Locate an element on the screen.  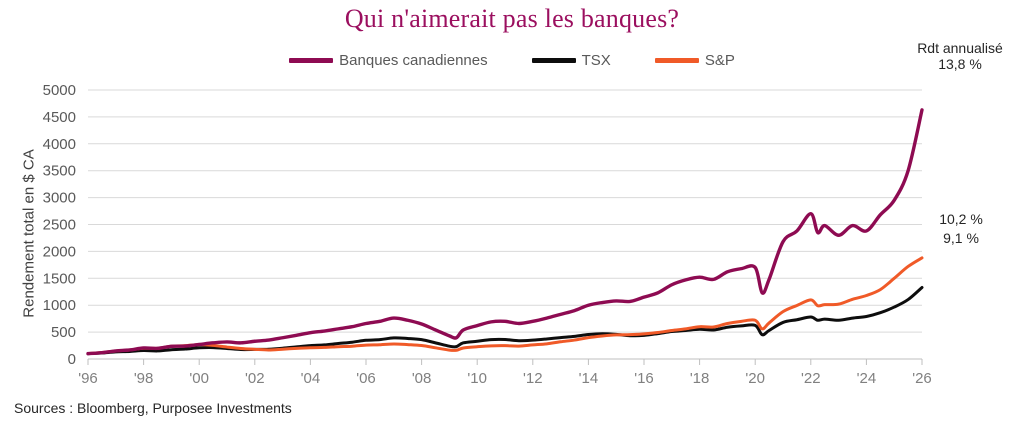
y-axis-tick-label: 4500 is located at coordinates (59, 117).